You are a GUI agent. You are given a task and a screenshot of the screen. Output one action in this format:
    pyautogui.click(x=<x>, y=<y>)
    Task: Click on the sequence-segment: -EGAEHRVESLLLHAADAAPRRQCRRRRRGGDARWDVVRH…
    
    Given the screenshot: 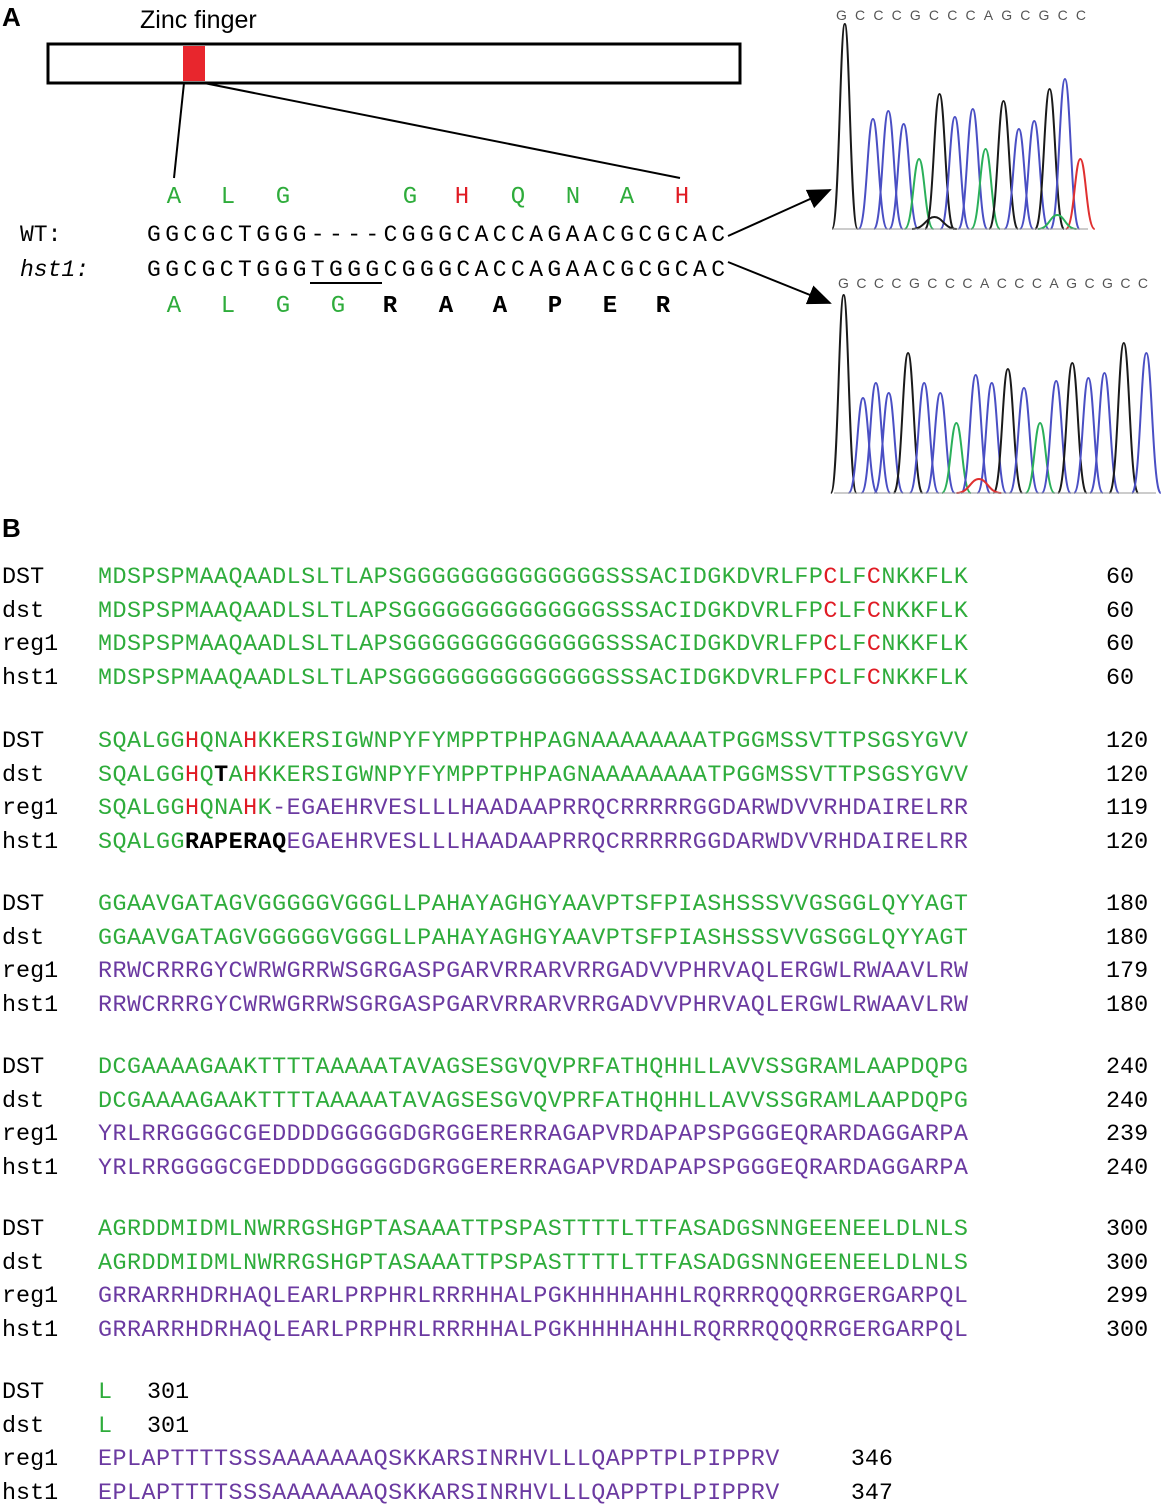 What is the action you would take?
    pyautogui.click(x=620, y=809)
    